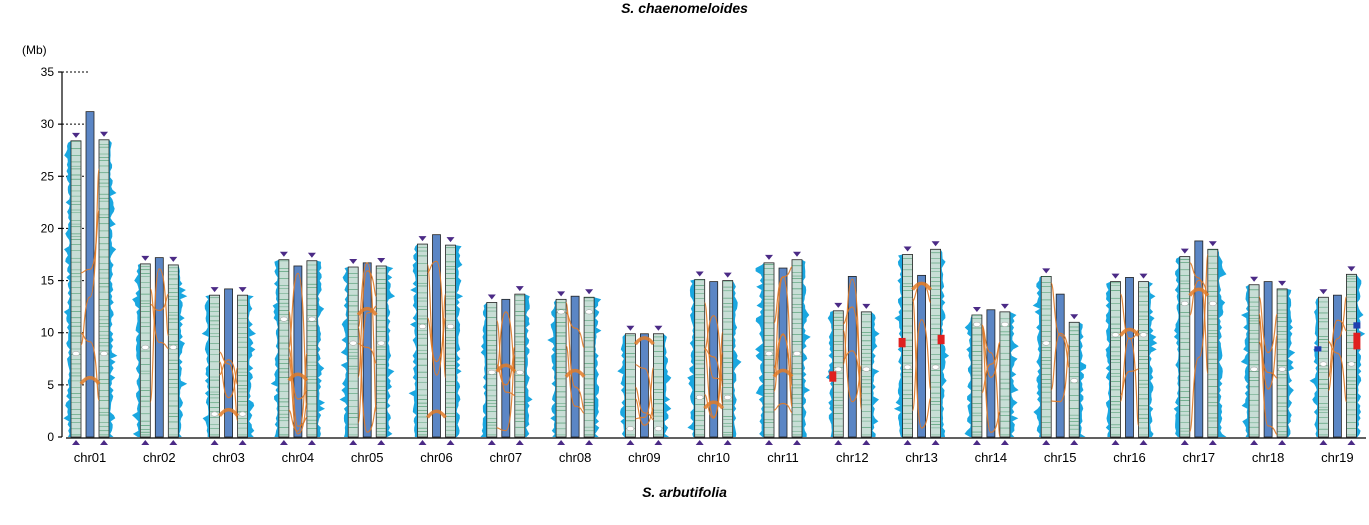  What do you see at coordinates (1318, 349) in the screenshot?
I see `inversion-marker-blue` at bounding box center [1318, 349].